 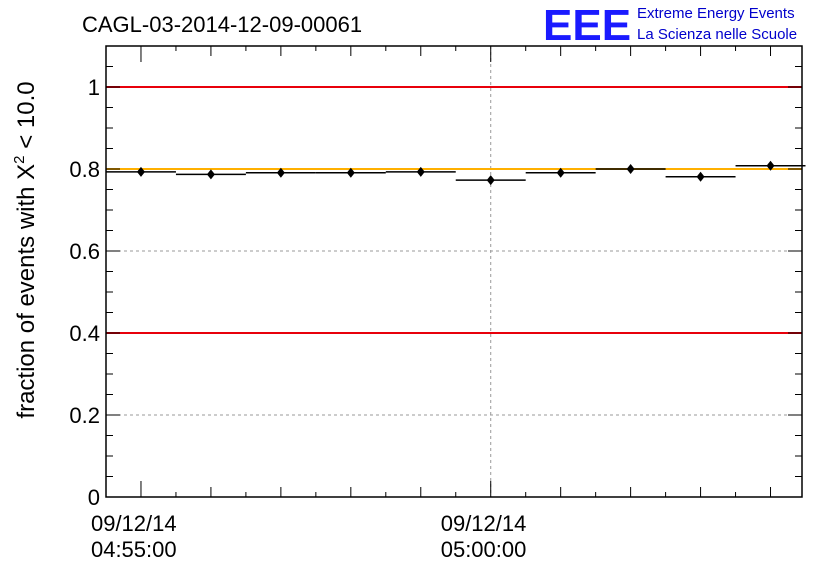 What do you see at coordinates (84, 251) in the screenshot?
I see `y-tick-label: 0.6` at bounding box center [84, 251].